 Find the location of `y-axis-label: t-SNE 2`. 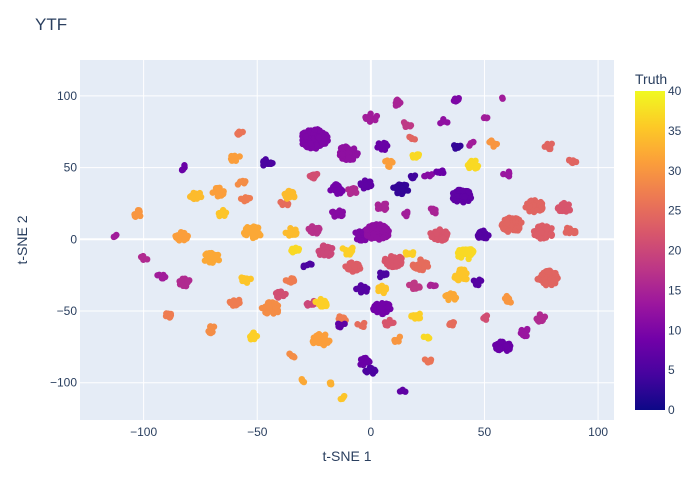

y-axis-label: t-SNE 2 is located at coordinates (22, 239).